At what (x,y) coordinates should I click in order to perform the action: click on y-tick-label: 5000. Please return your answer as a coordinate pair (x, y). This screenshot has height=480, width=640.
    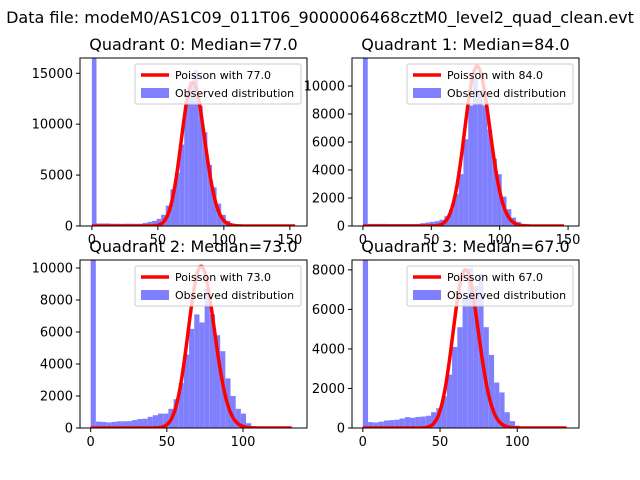
    Looking at the image, I should click on (56, 176).